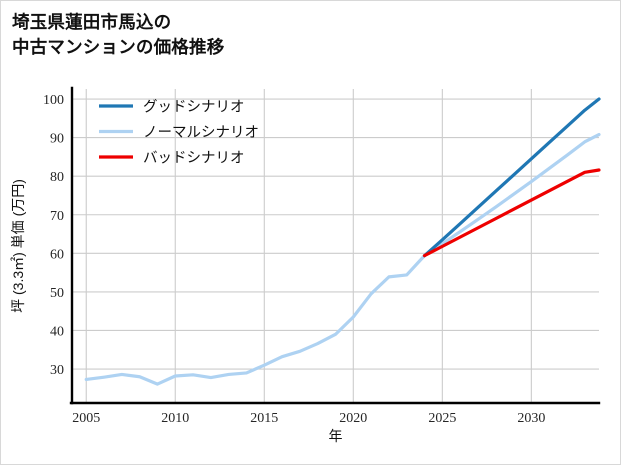 The width and height of the screenshot is (621, 465). I want to click on y-tick-label: 90, so click(57, 139).